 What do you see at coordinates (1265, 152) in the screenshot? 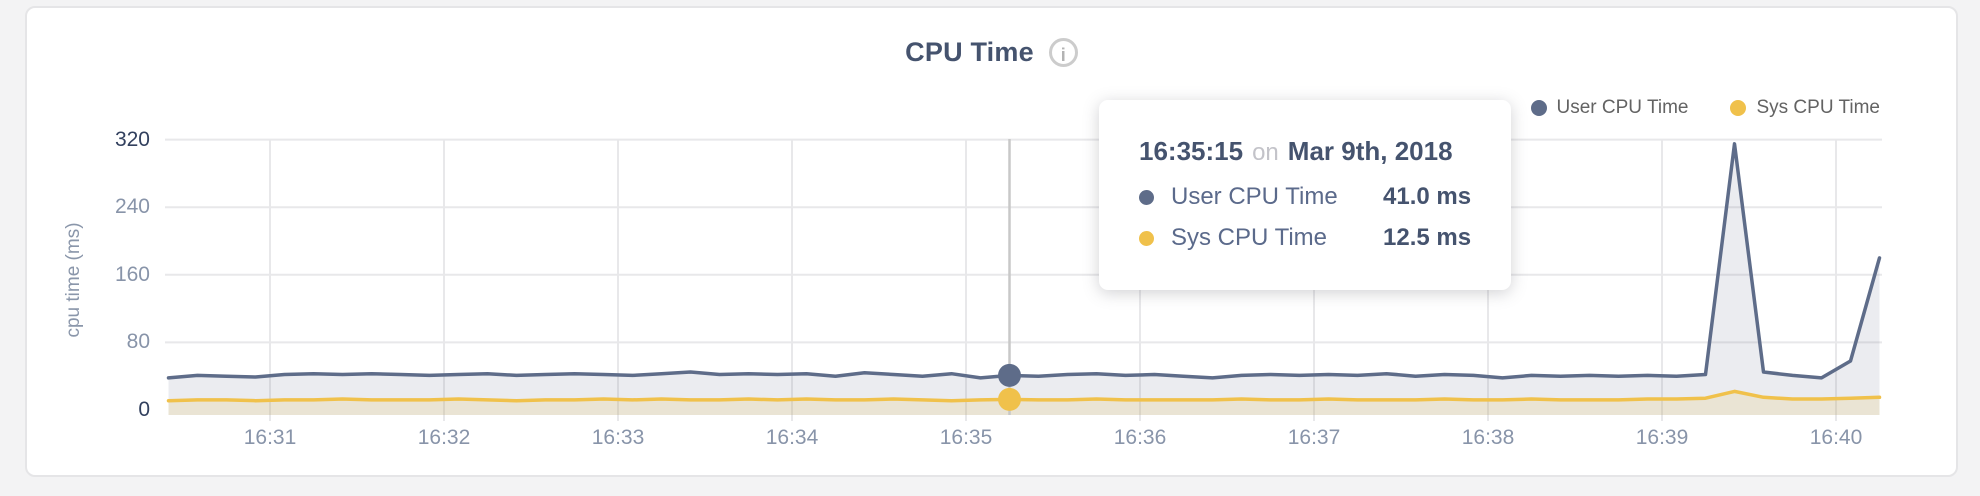
I see `tooltip-connector: on` at bounding box center [1265, 152].